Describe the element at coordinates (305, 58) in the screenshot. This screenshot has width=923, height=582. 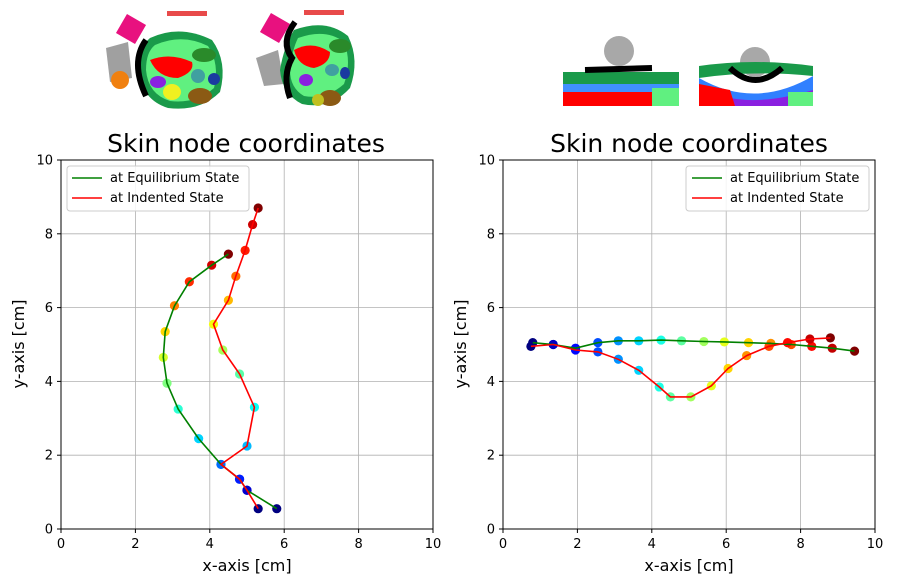
I see `cross-section-thumbnail-indented` at that location.